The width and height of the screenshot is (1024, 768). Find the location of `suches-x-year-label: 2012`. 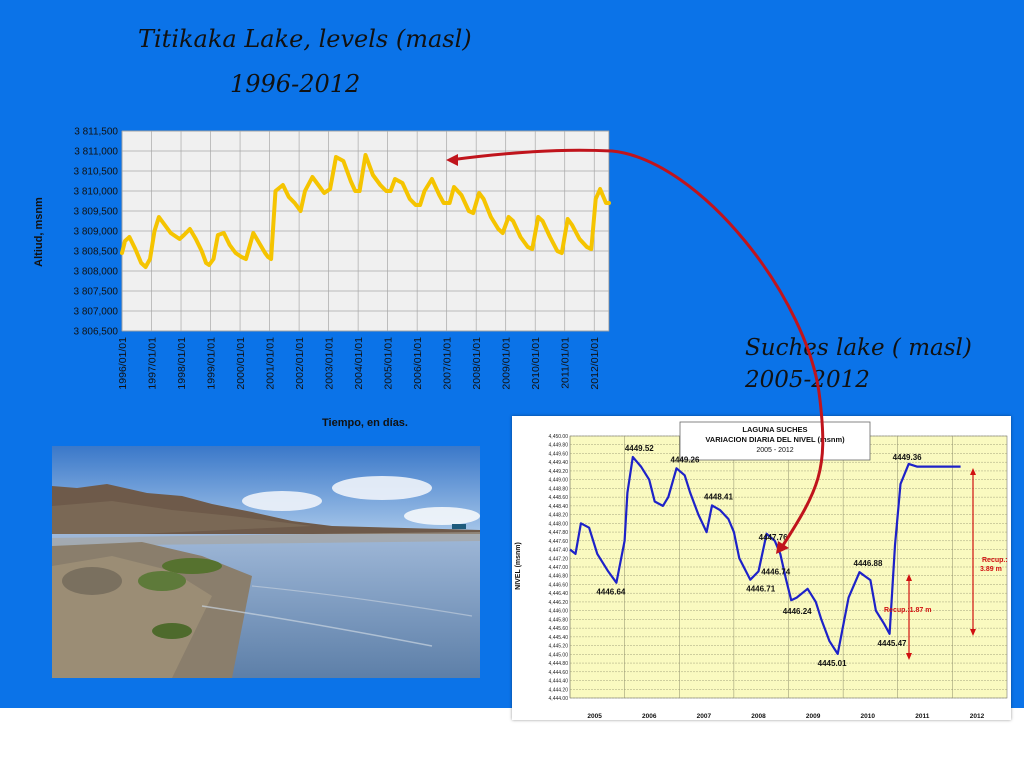

suches-x-year-label: 2012 is located at coordinates (977, 716).